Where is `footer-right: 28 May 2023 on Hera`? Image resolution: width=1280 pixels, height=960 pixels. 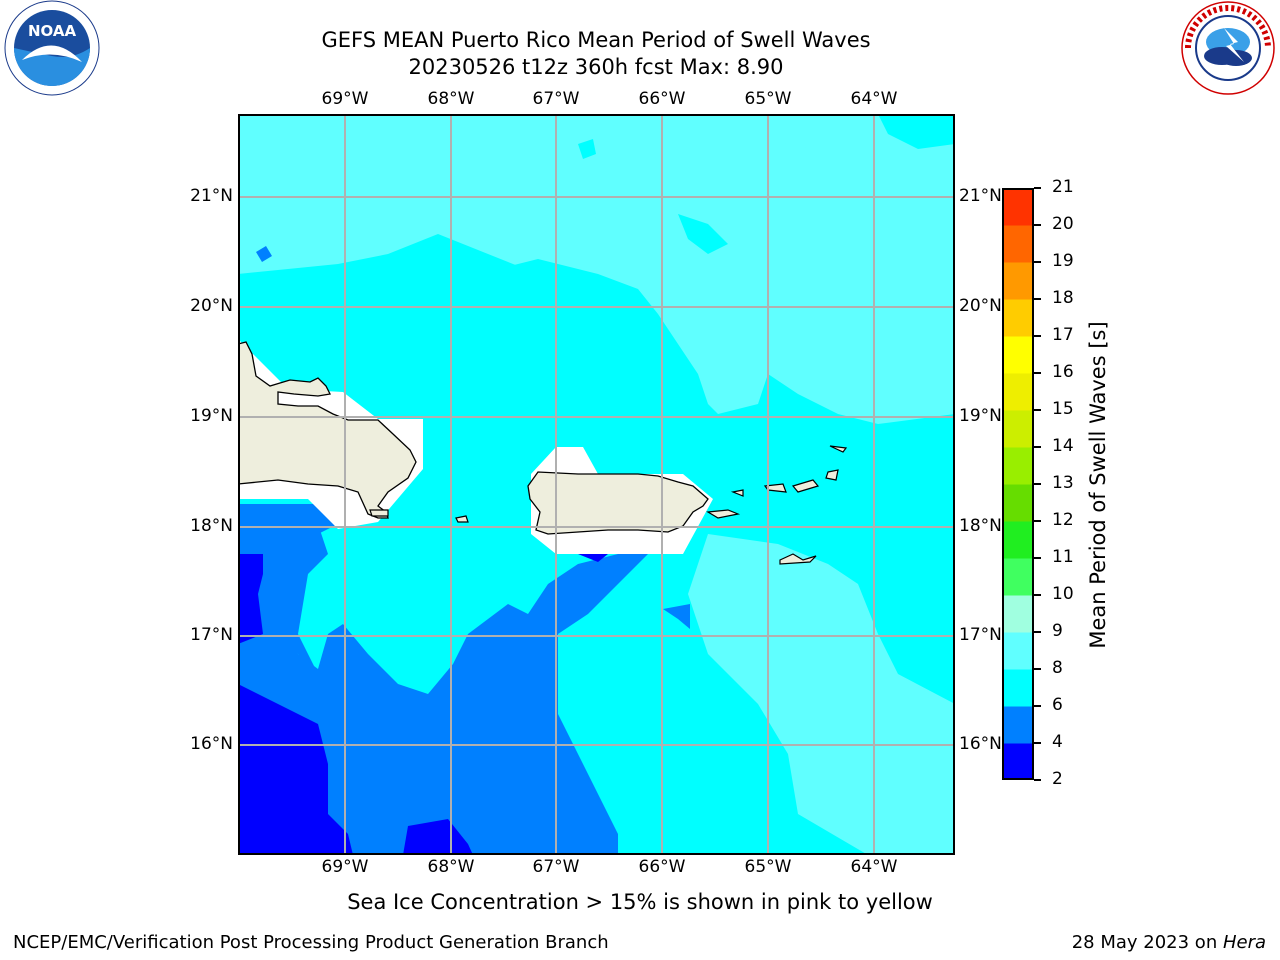
footer-right: 28 May 2023 on Hera is located at coordinates (1169, 942).